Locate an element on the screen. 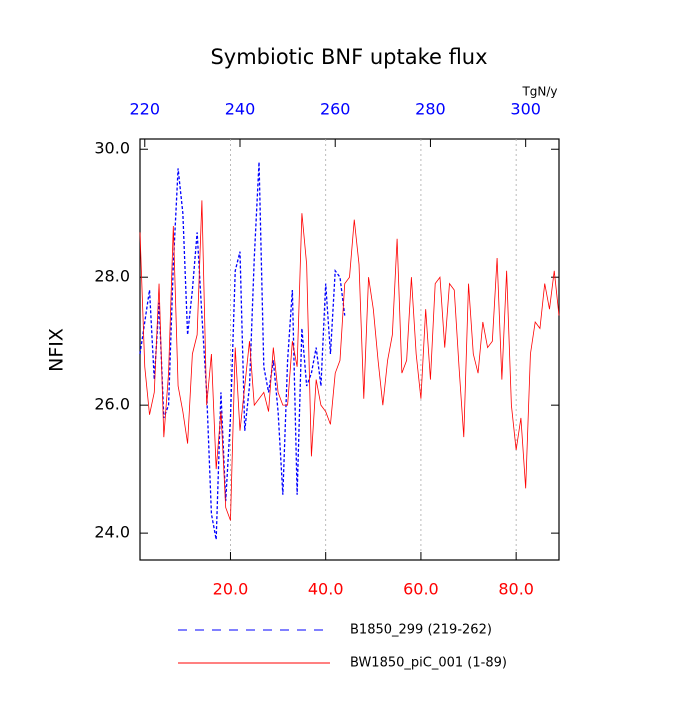  chart-title: Symbiotic BNF uptake flux is located at coordinates (348, 57).